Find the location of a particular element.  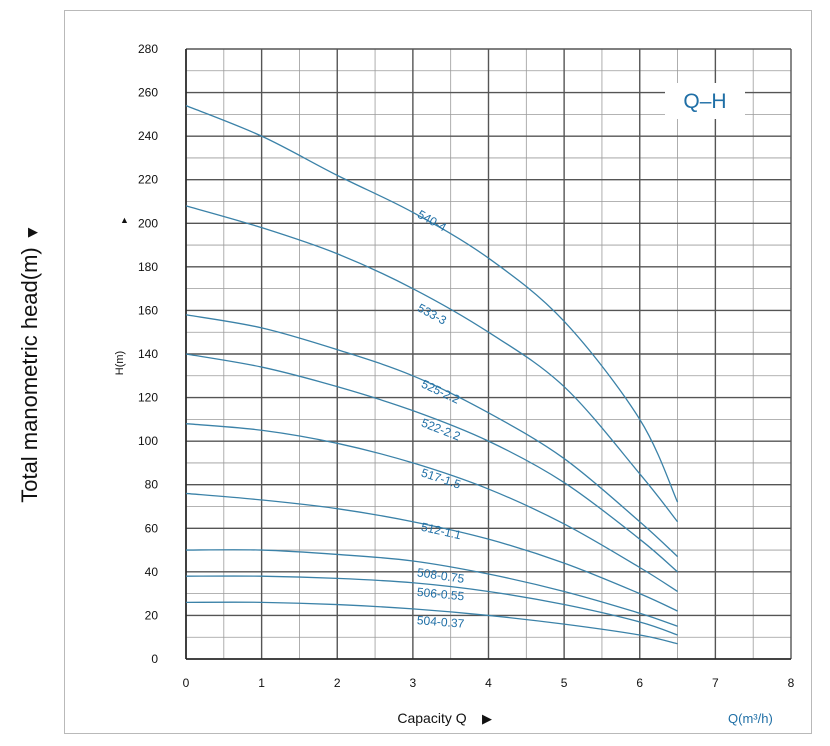

y-tick-label: 80 is located at coordinates (152, 485).